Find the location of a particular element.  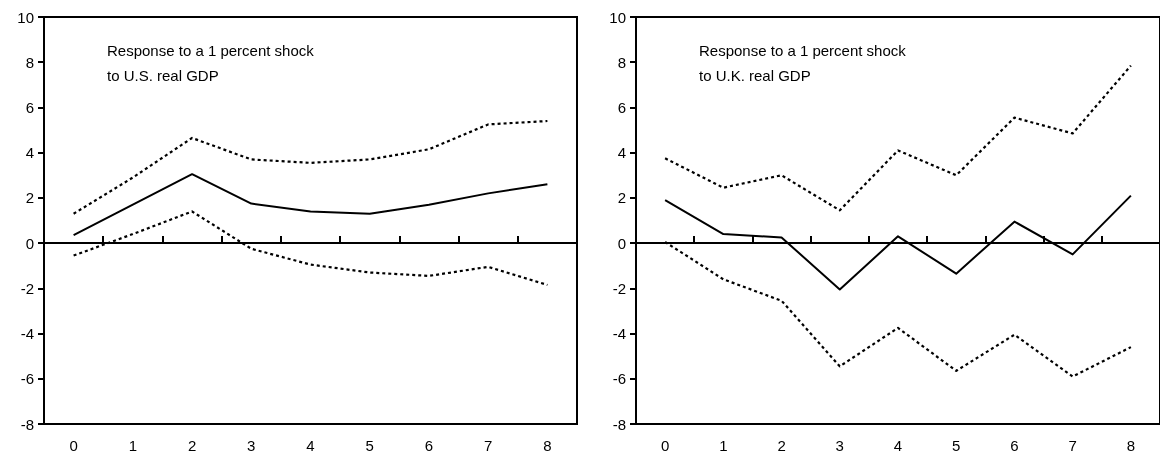

text: Response to a 1 percent shock to U.S. real GDP is located at coordinates (211, 63).